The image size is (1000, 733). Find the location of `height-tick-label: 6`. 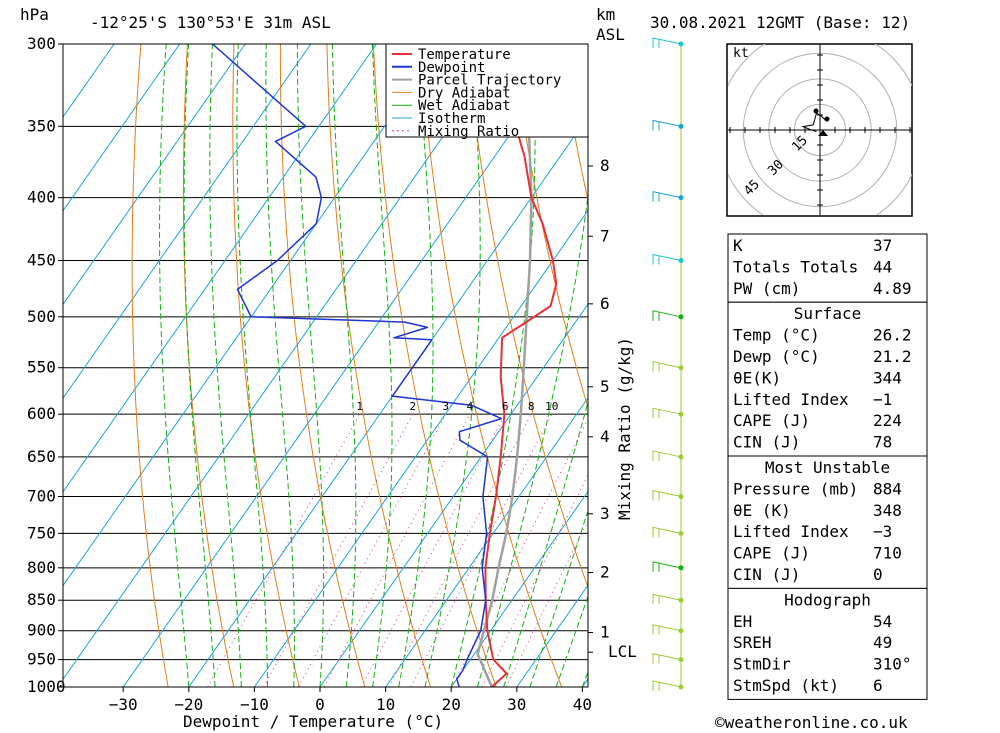

height-tick-label: 6 is located at coordinates (605, 303).